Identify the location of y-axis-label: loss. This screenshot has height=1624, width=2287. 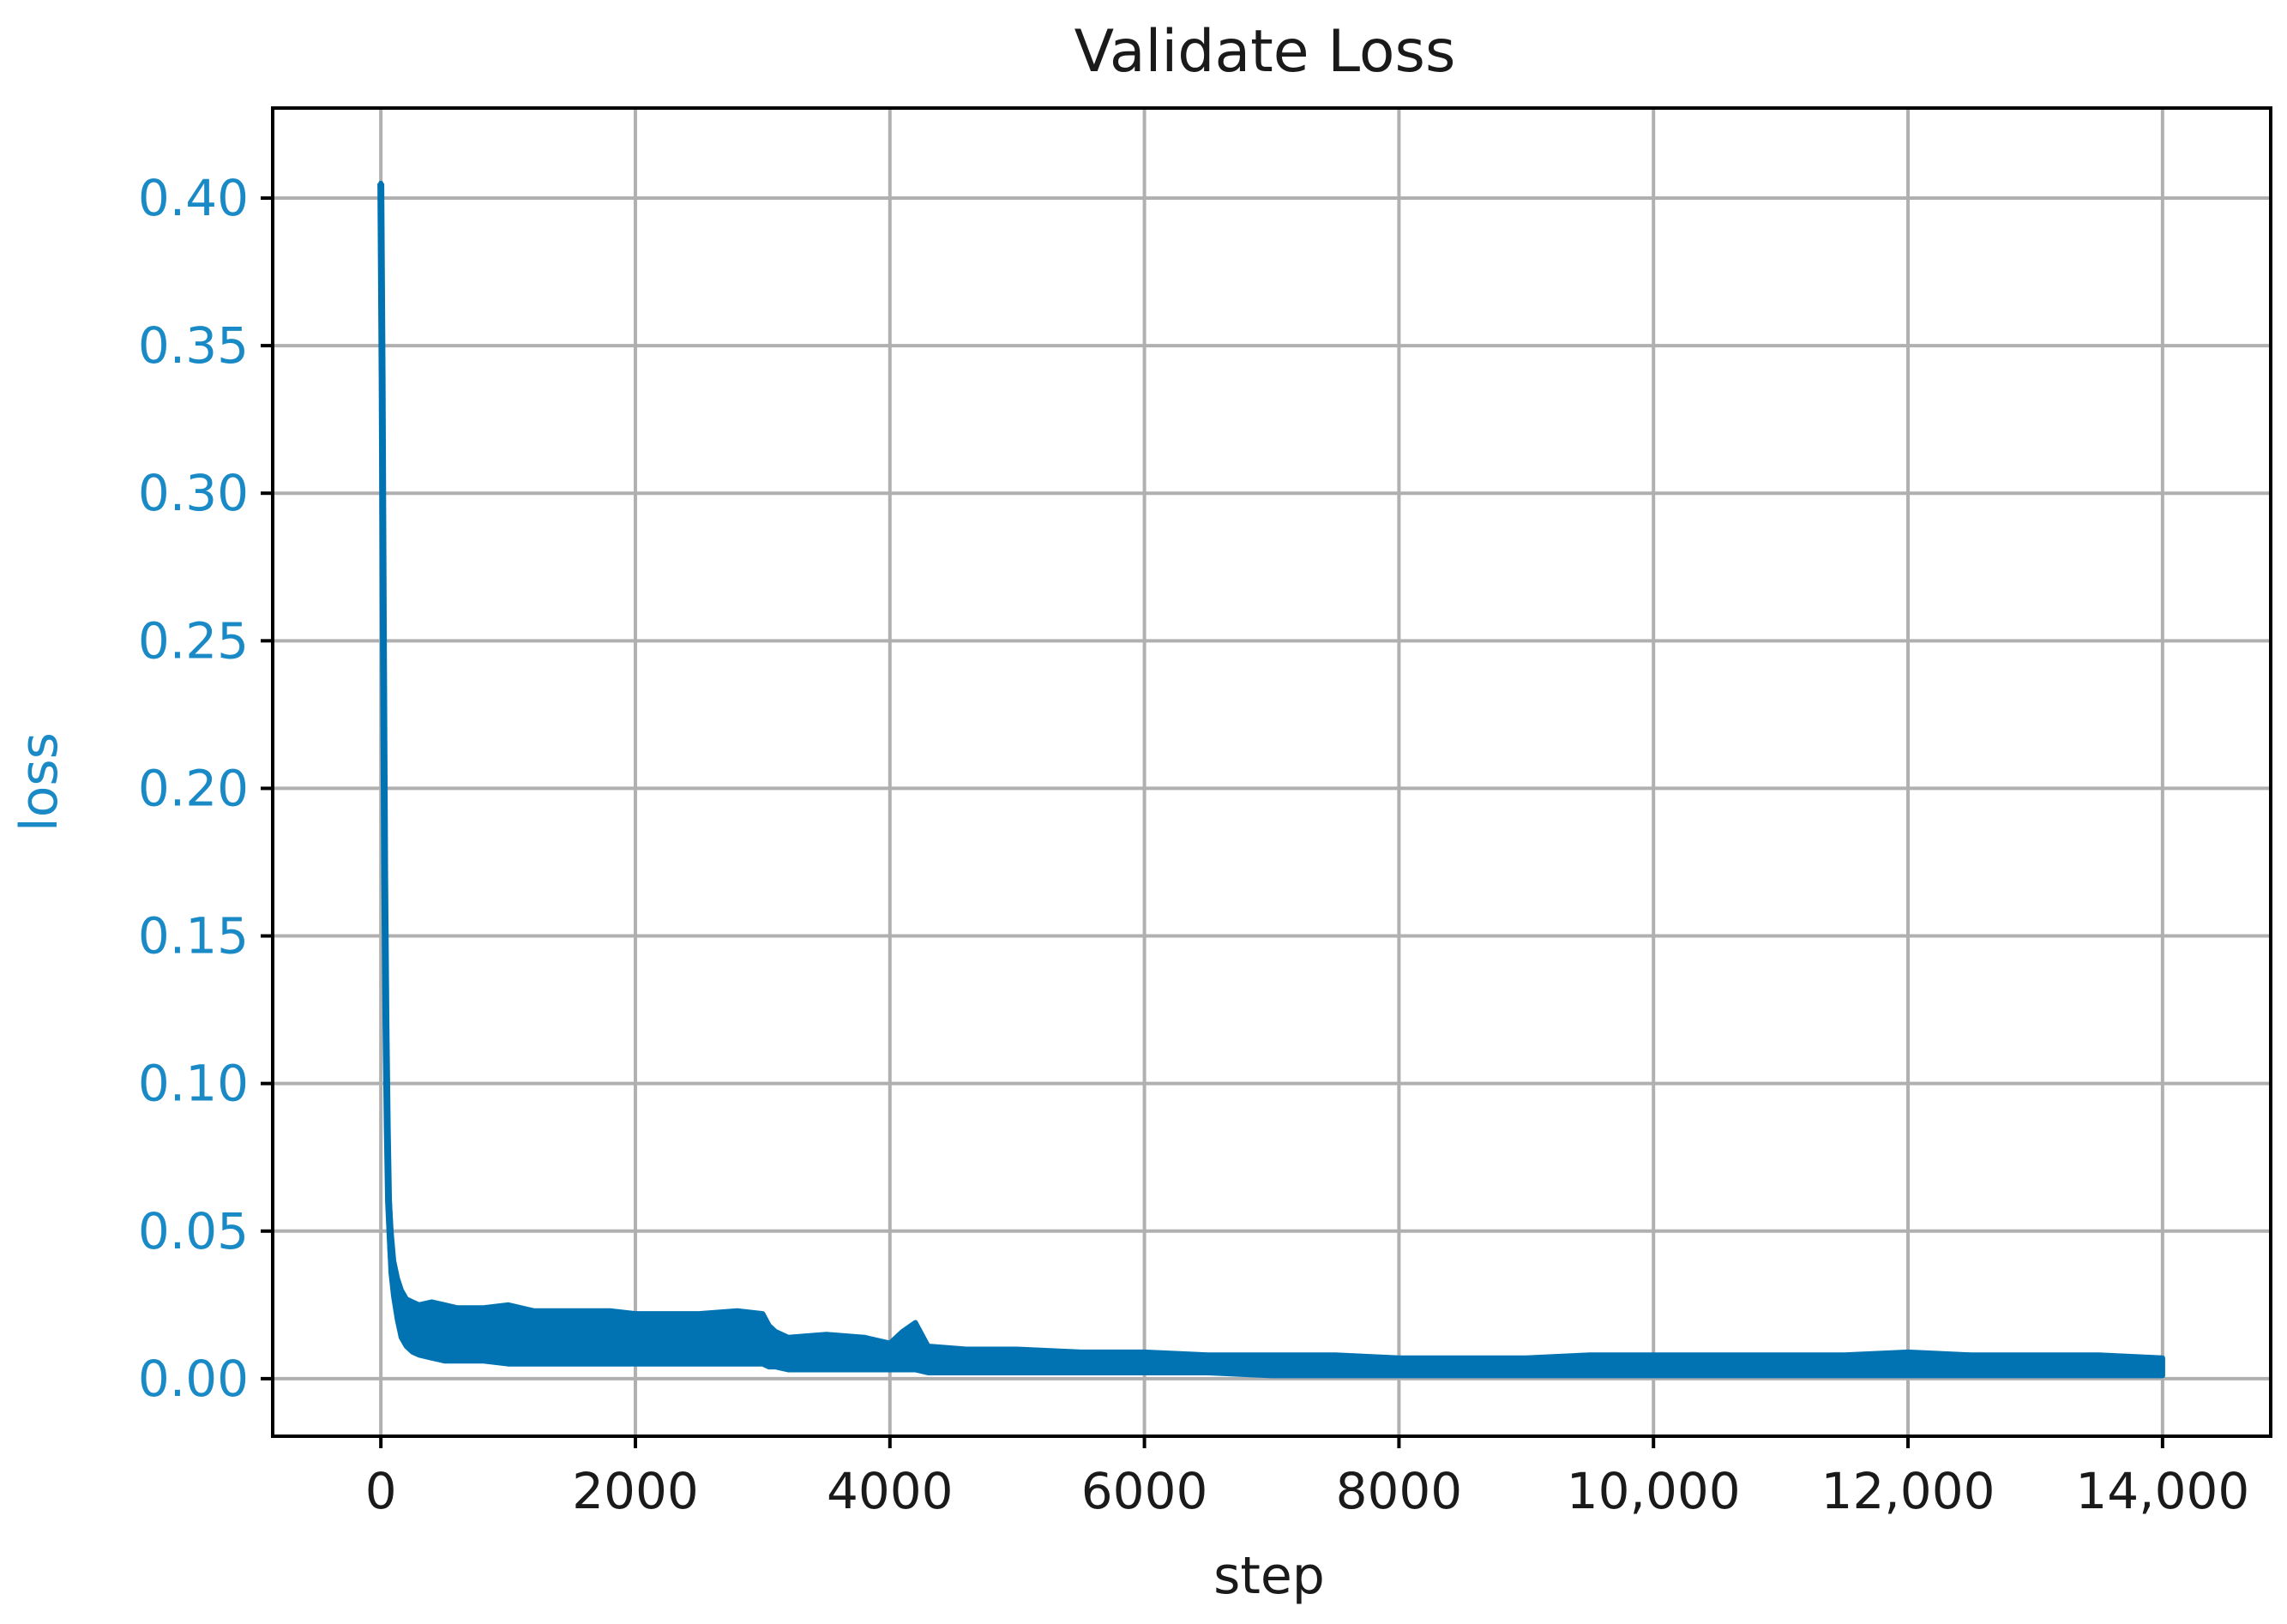
(39, 782).